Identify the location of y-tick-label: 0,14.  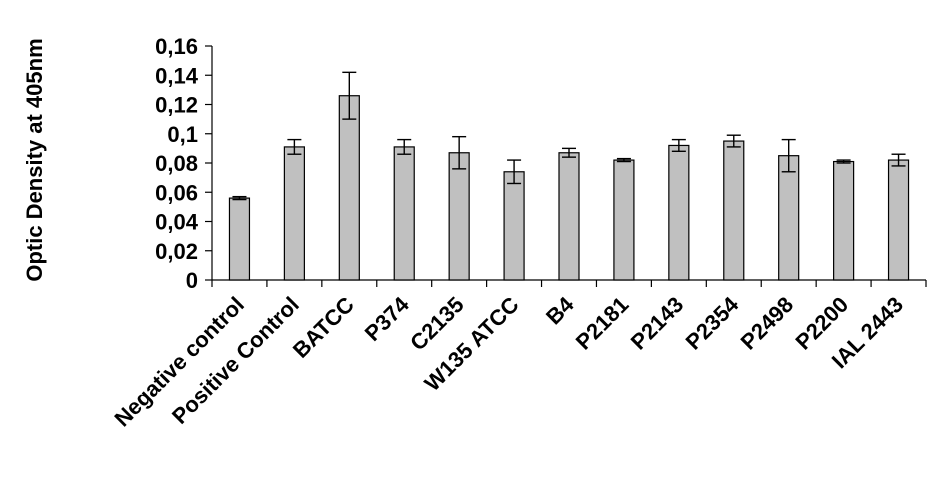
(177, 75).